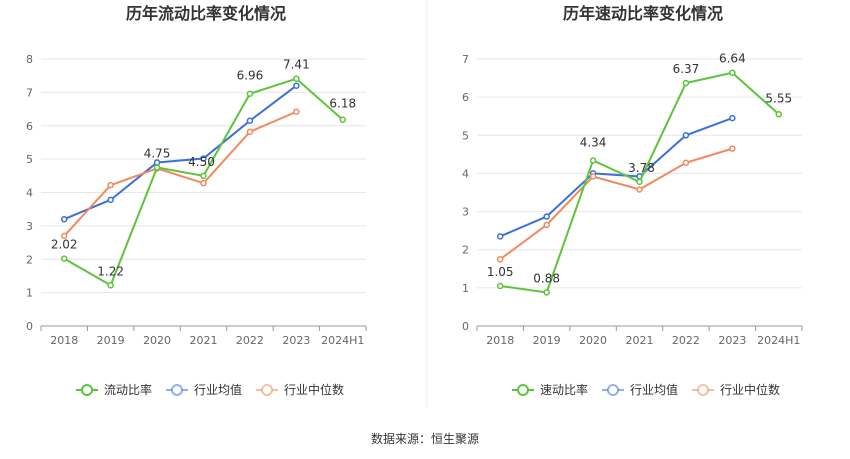 The width and height of the screenshot is (850, 459). I want to click on data-label-2021: 4.50, so click(201, 162).